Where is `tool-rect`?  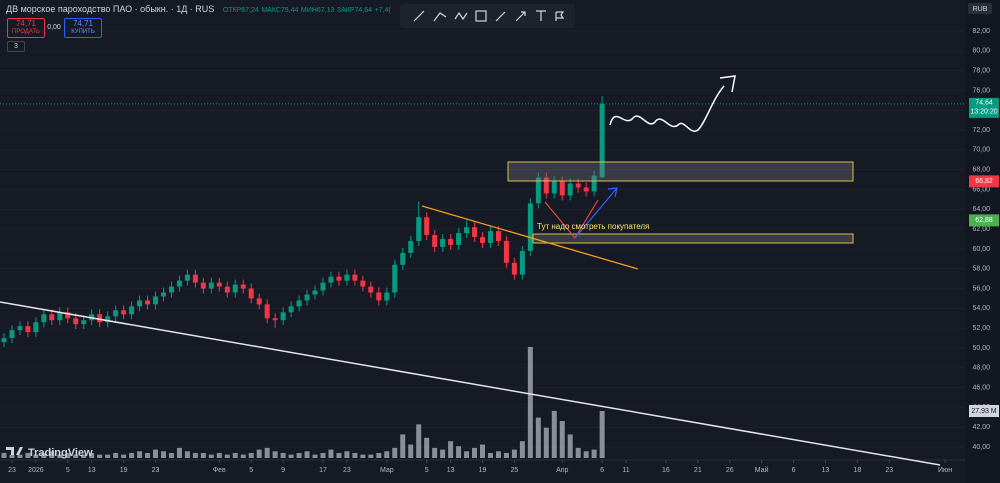
tool-rect is located at coordinates (481, 16).